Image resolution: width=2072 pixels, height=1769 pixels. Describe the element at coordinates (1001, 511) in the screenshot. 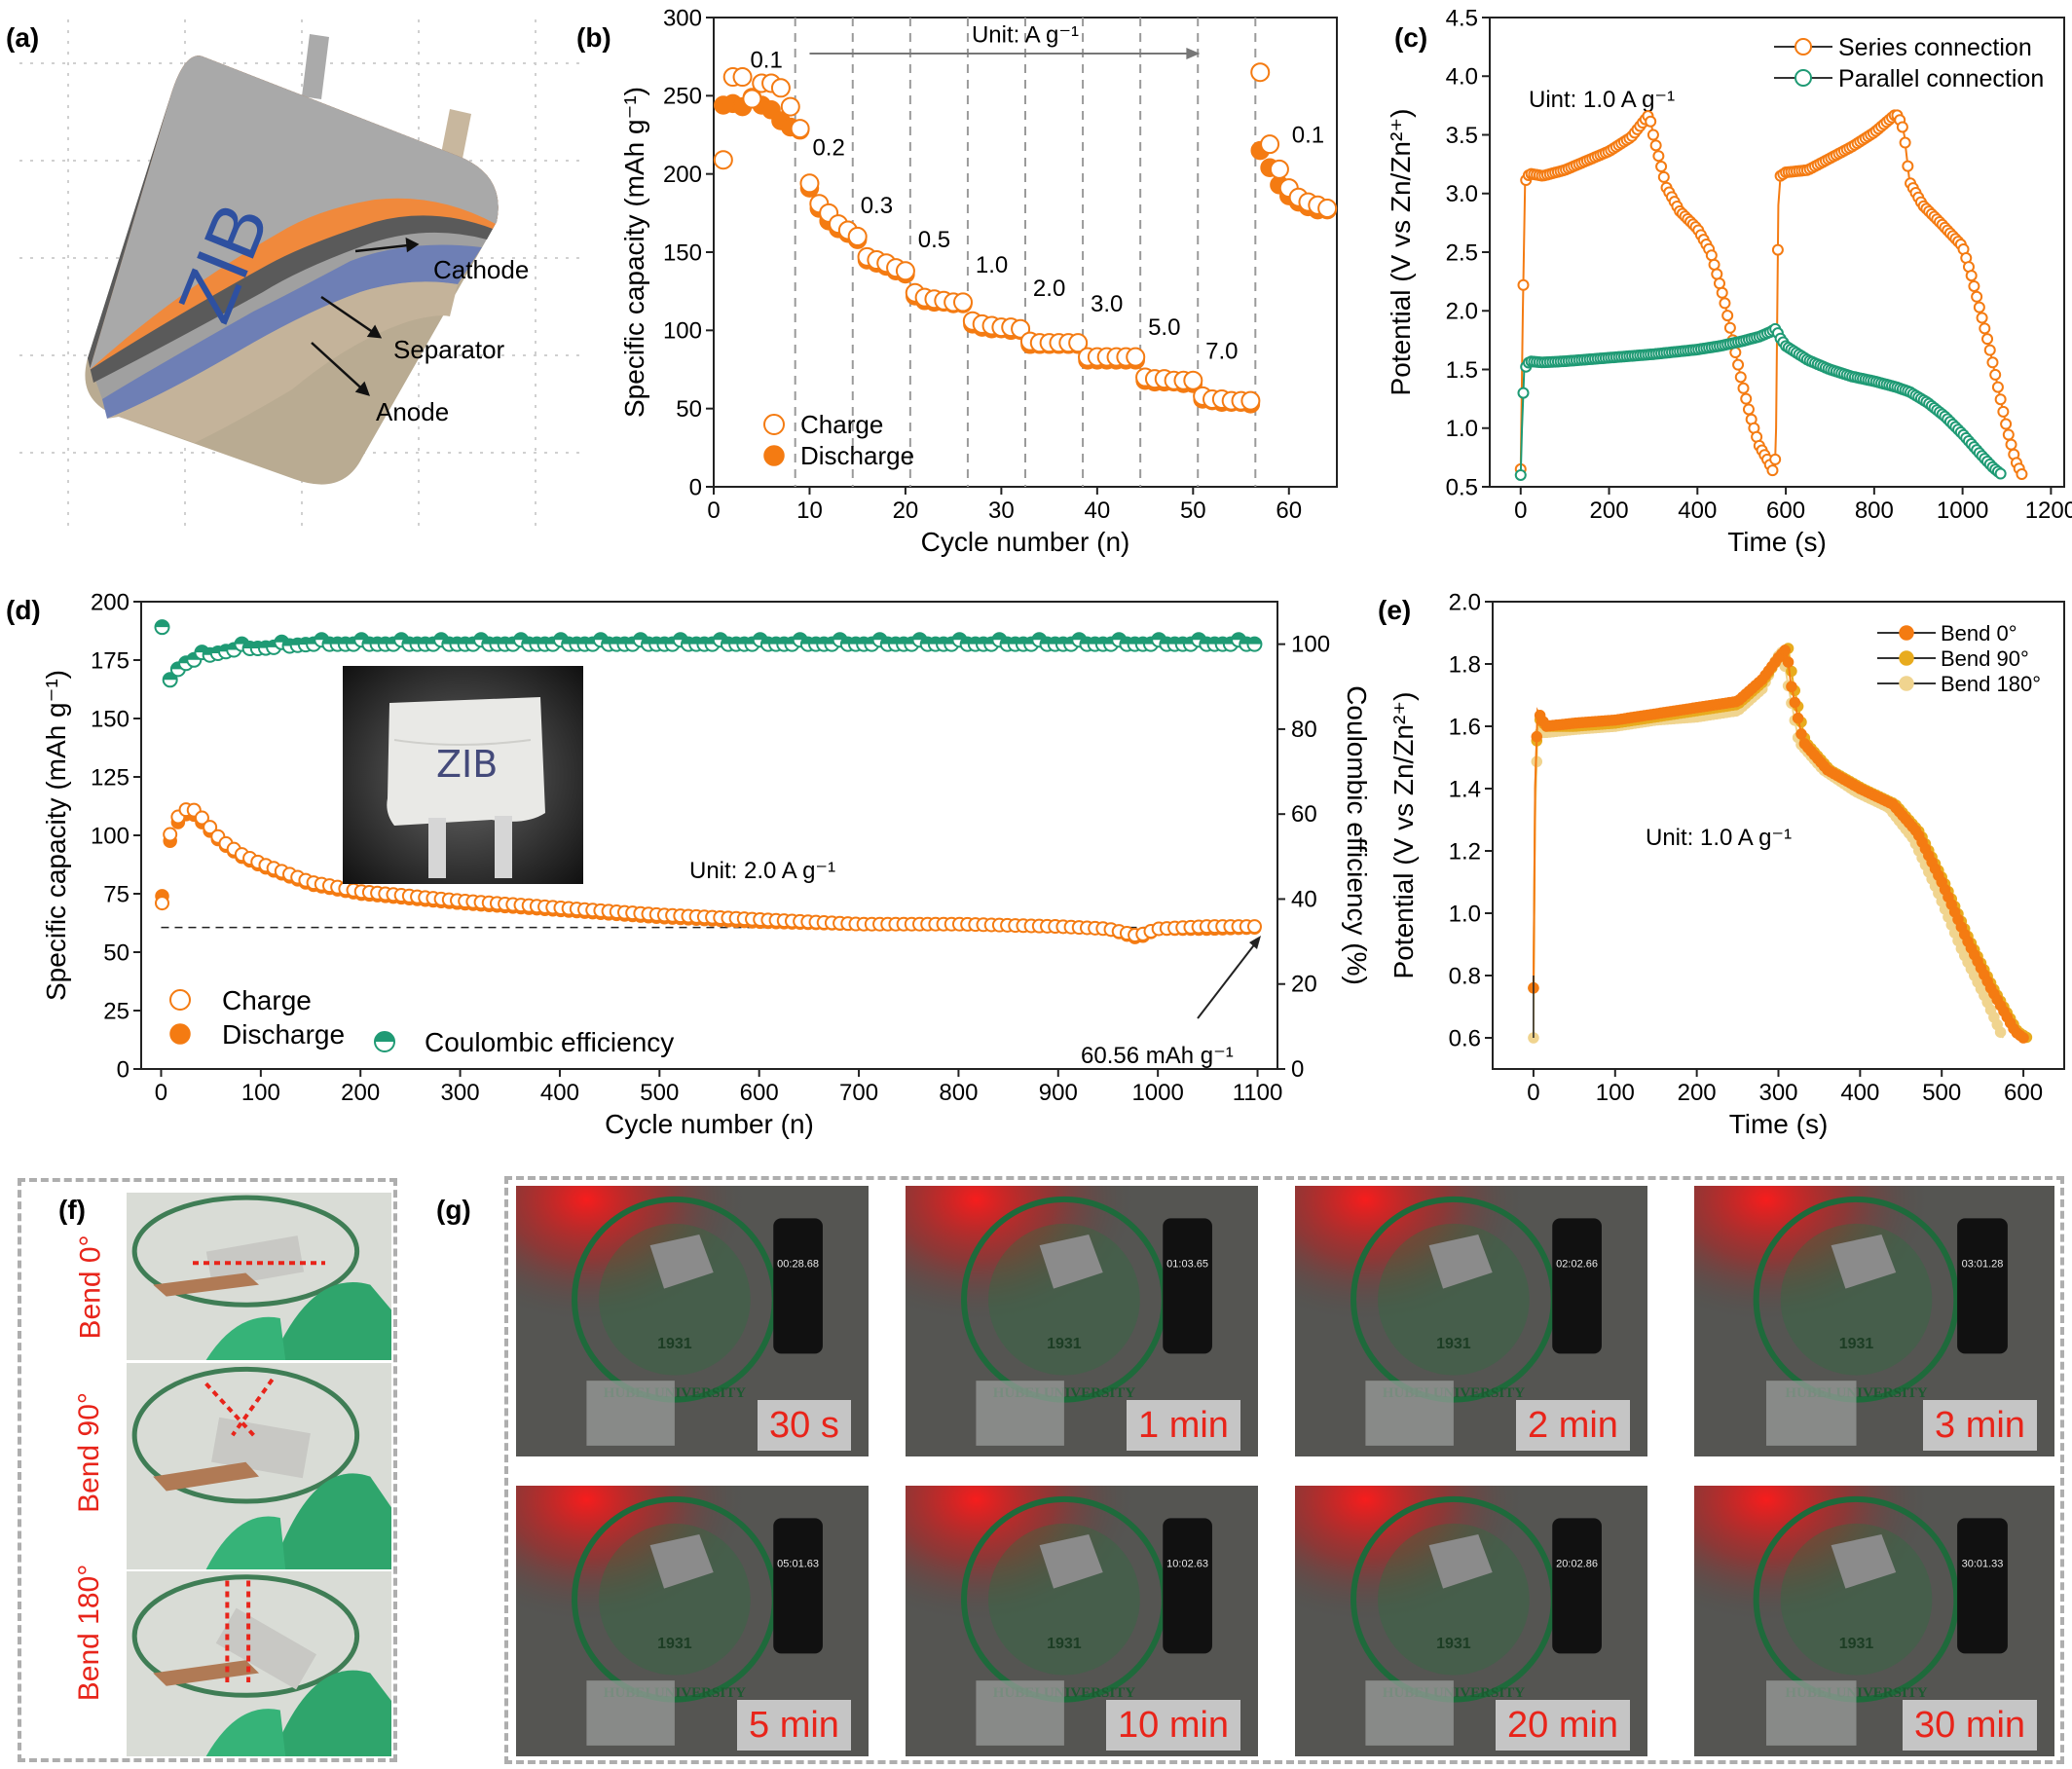

I see `x-tick-label: 30` at that location.